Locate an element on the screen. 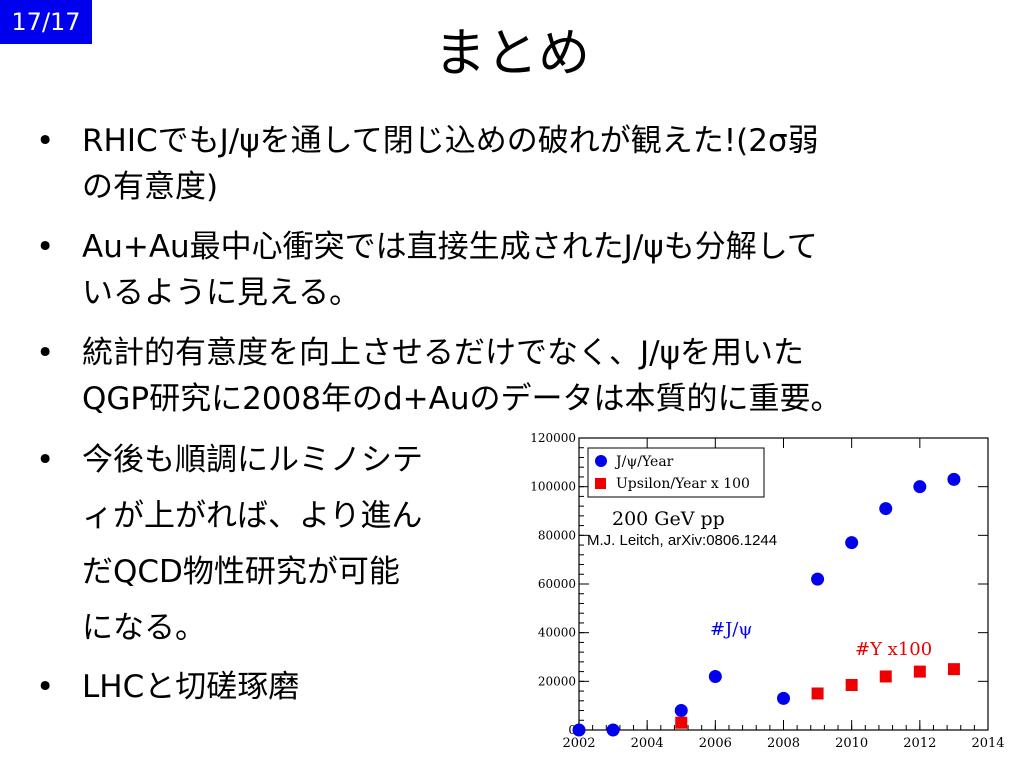 The height and width of the screenshot is (772, 1024). bullet-text-line: だQCD物性研究が可能 is located at coordinates (241, 572).